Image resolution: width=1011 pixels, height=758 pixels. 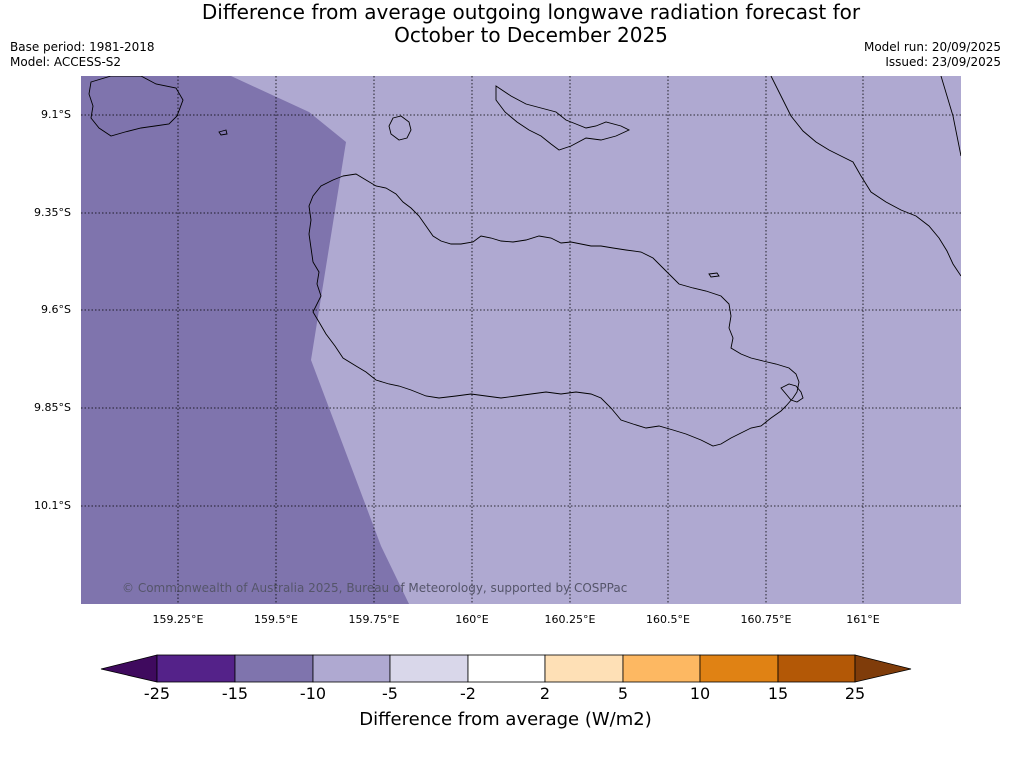 I want to click on colorbar-label: -2, so click(x=468, y=693).